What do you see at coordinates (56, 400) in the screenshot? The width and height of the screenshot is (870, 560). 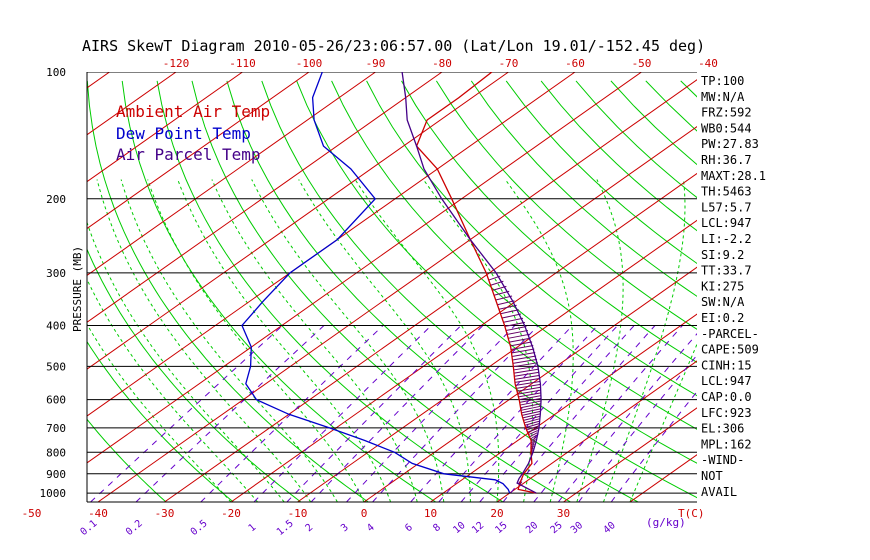 I see `pressure-tick-label: 600` at bounding box center [56, 400].